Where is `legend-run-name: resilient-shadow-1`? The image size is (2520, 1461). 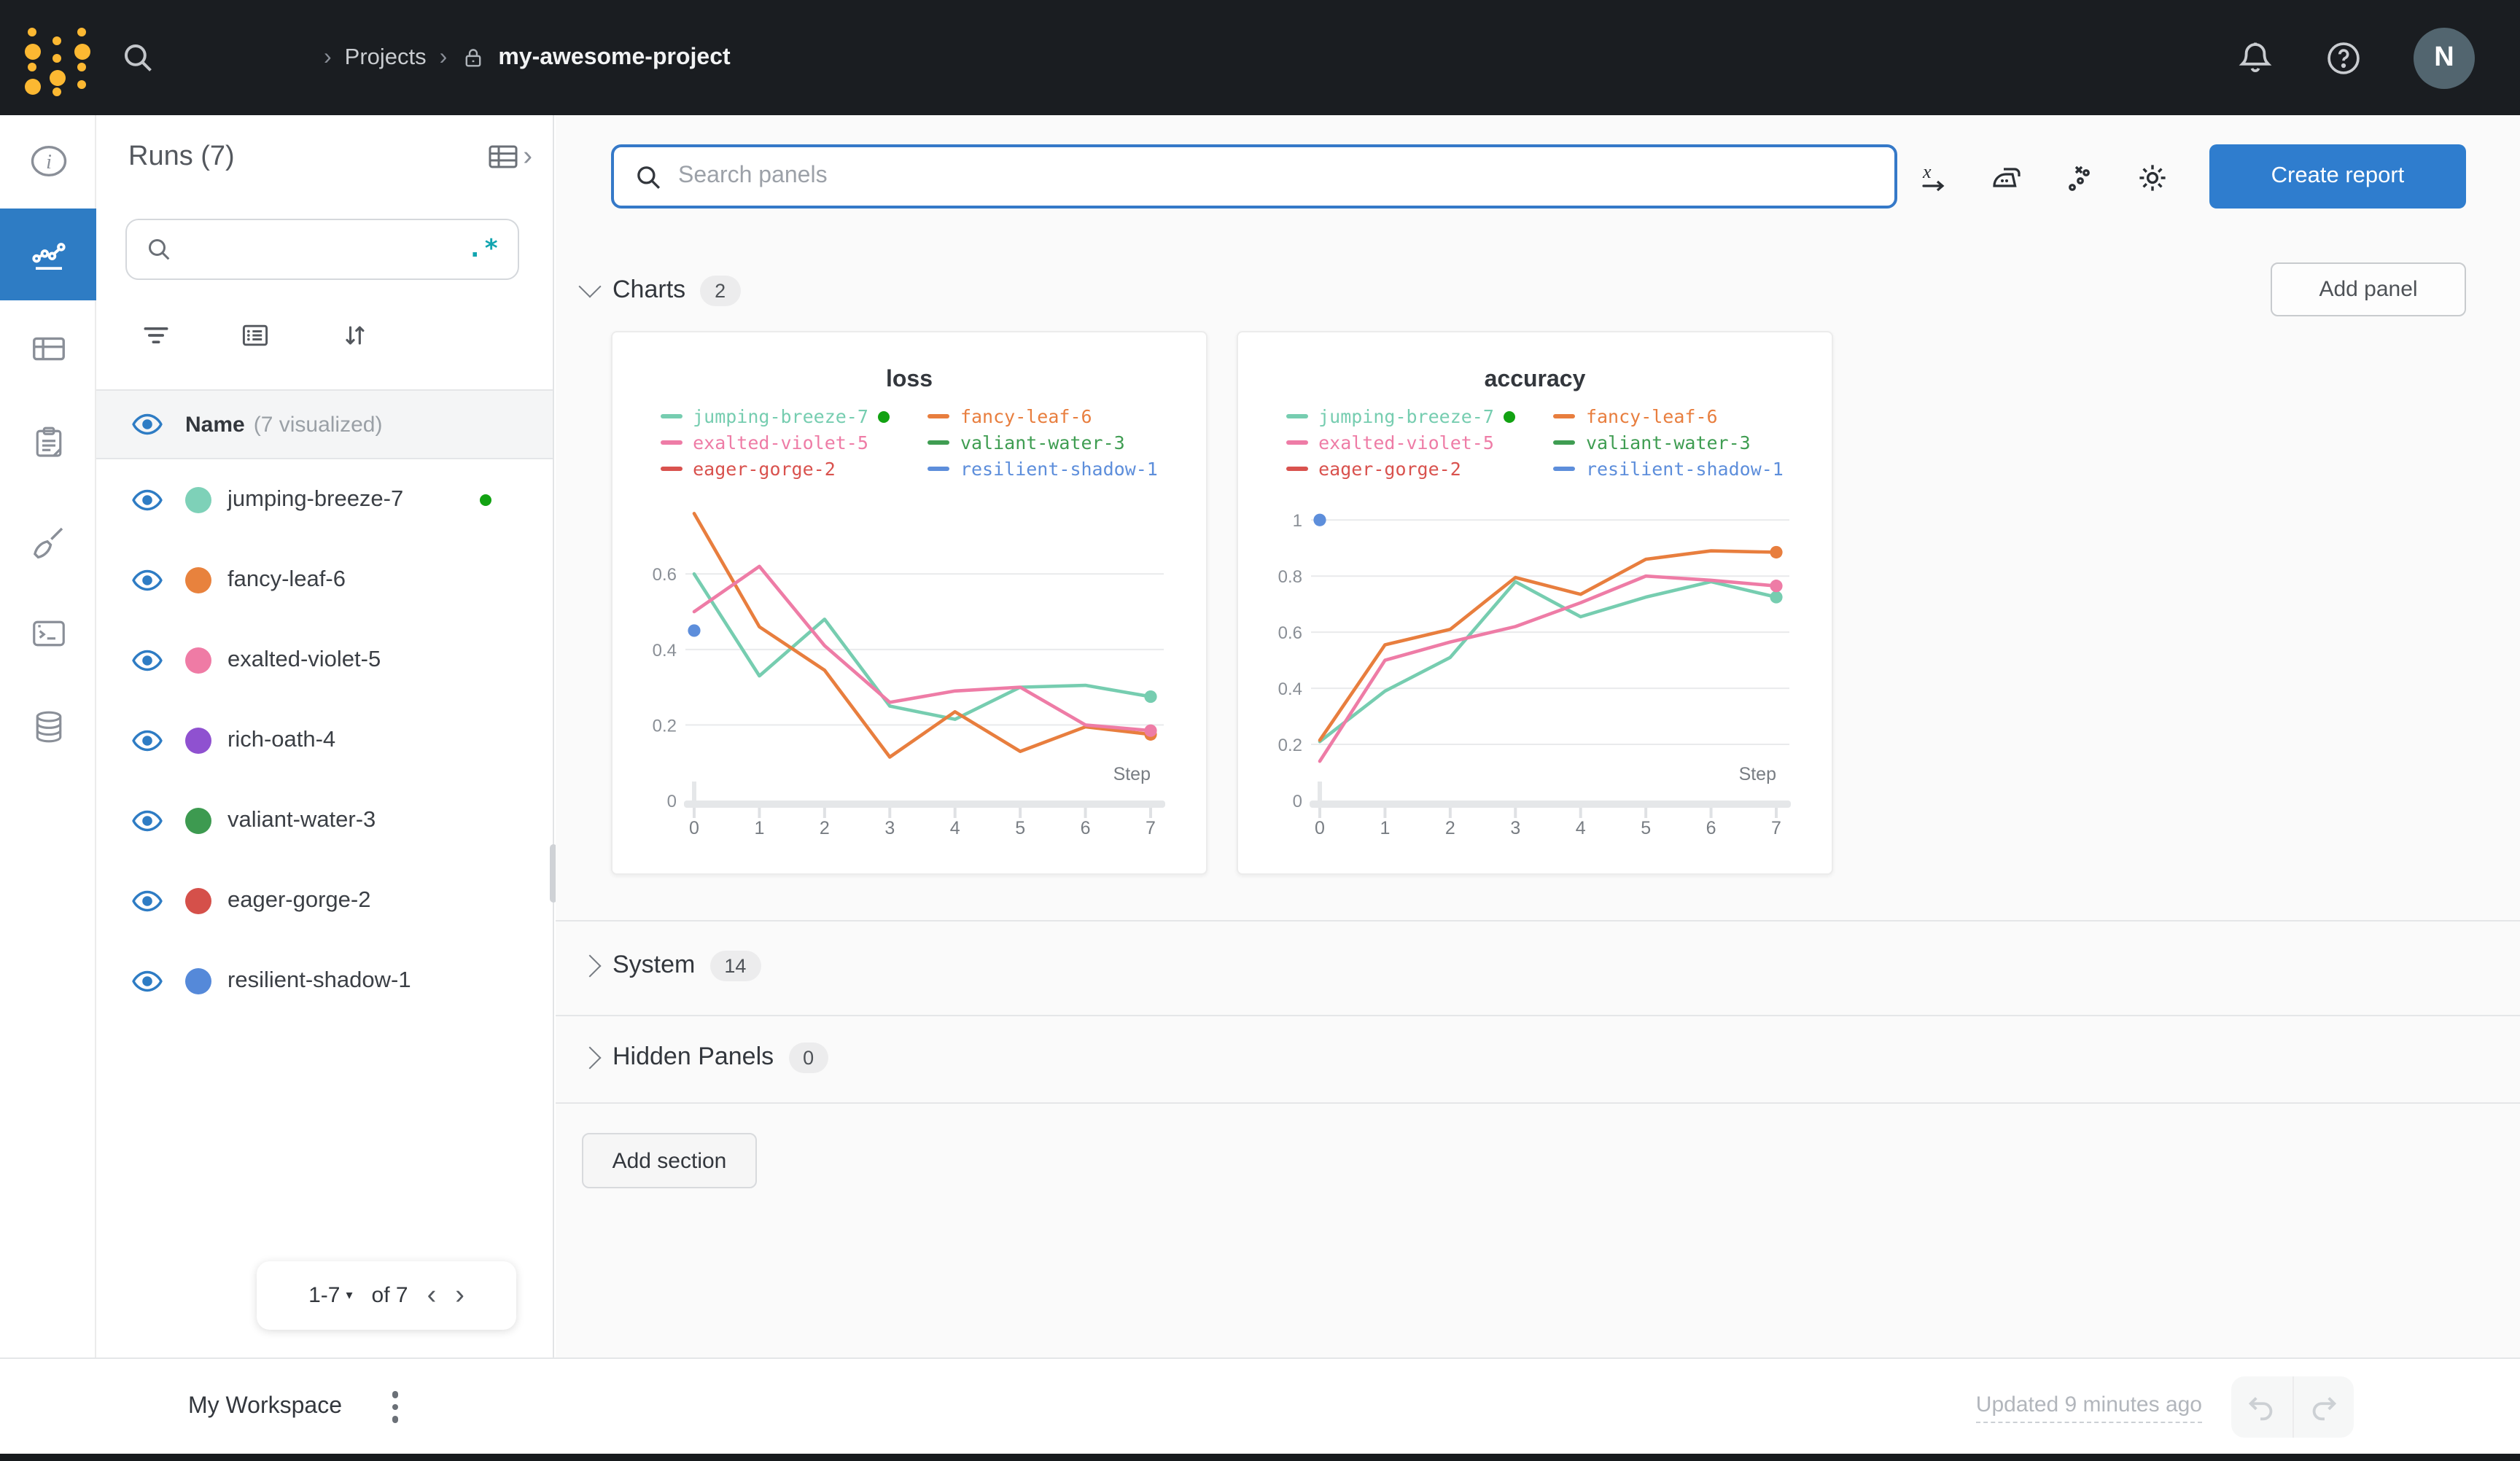 legend-run-name: resilient-shadow-1 is located at coordinates (1684, 469).